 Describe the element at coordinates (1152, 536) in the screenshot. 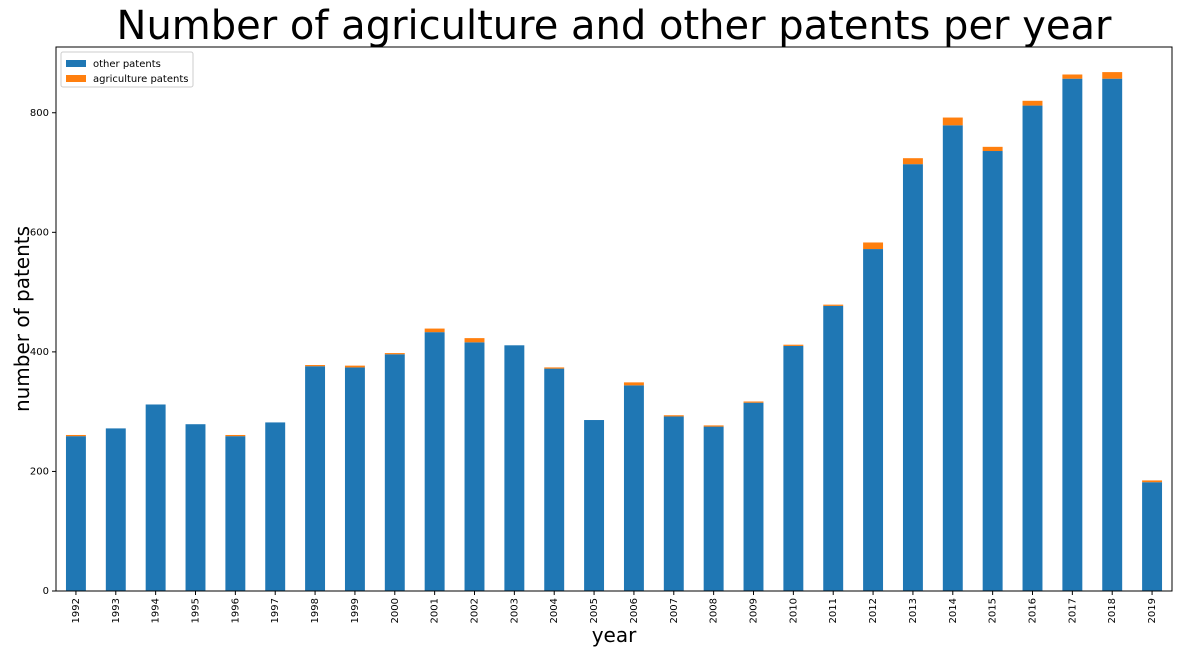

I see `bar-other-patents-2019` at that location.